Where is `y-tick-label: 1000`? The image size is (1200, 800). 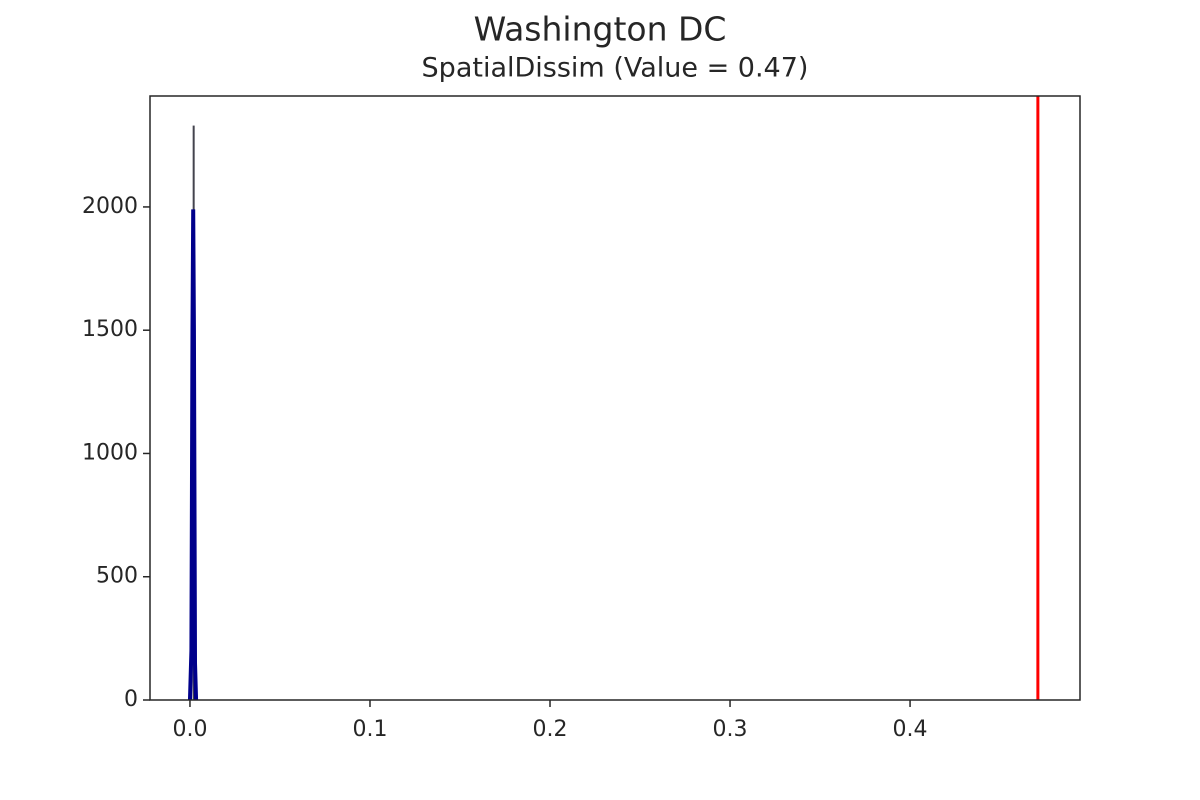 y-tick-label: 1000 is located at coordinates (110, 452).